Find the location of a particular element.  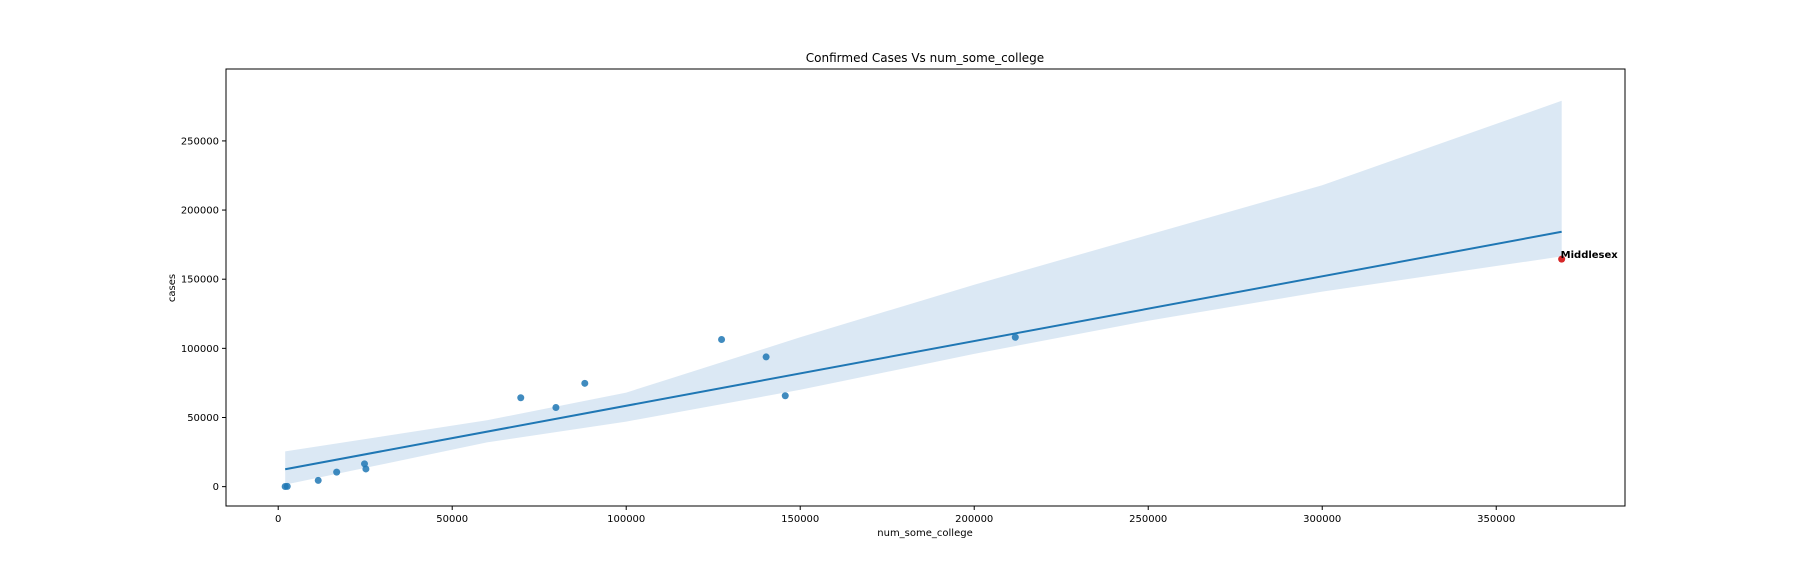

y-tick-label: 100000 is located at coordinates (200, 349).